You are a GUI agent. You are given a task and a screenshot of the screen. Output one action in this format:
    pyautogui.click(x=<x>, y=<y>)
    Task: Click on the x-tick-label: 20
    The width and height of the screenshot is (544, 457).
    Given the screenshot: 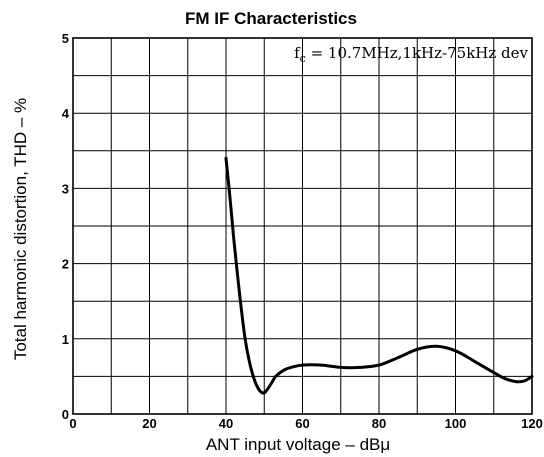 What is the action you would take?
    pyautogui.click(x=149, y=423)
    